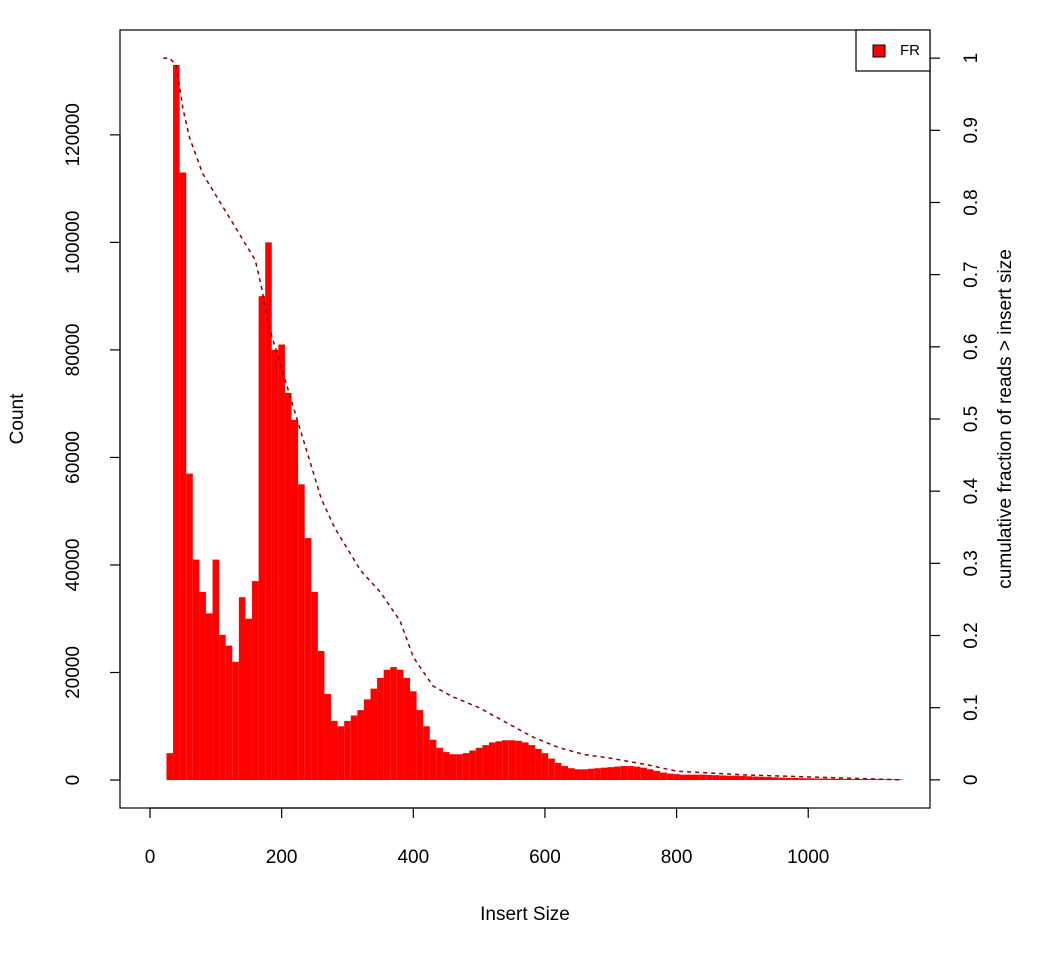 Image resolution: width=1050 pixels, height=960 pixels. Describe the element at coordinates (971, 563) in the screenshot. I see `y2-tick-label: 0.3` at that location.